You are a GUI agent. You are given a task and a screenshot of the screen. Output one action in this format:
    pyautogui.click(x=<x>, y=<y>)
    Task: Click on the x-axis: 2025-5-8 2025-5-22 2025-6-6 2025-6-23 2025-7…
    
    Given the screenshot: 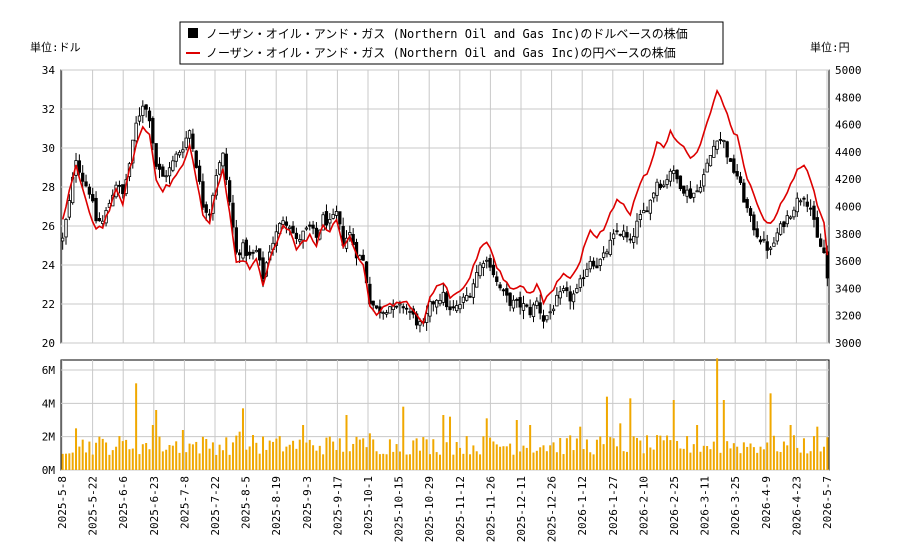 What is the action you would take?
    pyautogui.click(x=445, y=509)
    